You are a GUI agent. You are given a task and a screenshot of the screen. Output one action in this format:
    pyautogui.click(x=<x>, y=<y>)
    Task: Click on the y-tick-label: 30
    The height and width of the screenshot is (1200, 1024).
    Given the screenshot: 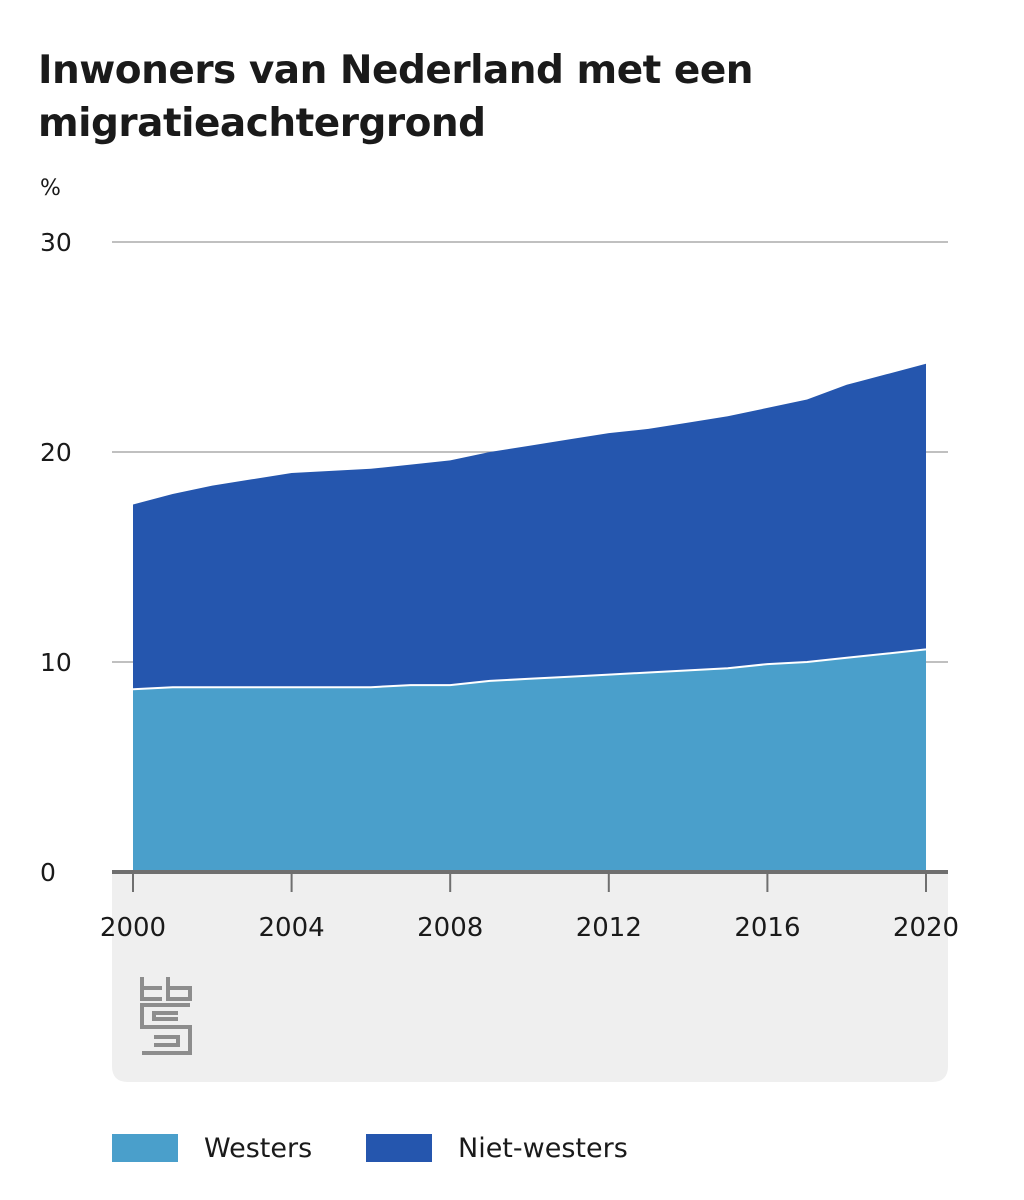 What is the action you would take?
    pyautogui.click(x=56, y=242)
    